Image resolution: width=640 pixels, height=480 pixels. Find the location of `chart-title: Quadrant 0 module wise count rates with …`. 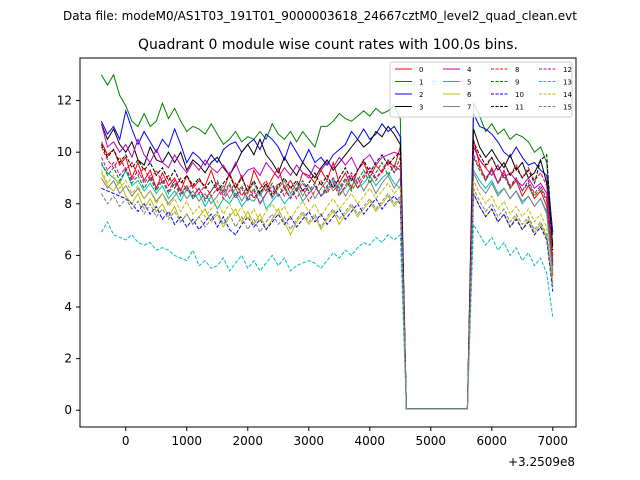

chart-title: Quadrant 0 module wise count rates with … is located at coordinates (328, 45).